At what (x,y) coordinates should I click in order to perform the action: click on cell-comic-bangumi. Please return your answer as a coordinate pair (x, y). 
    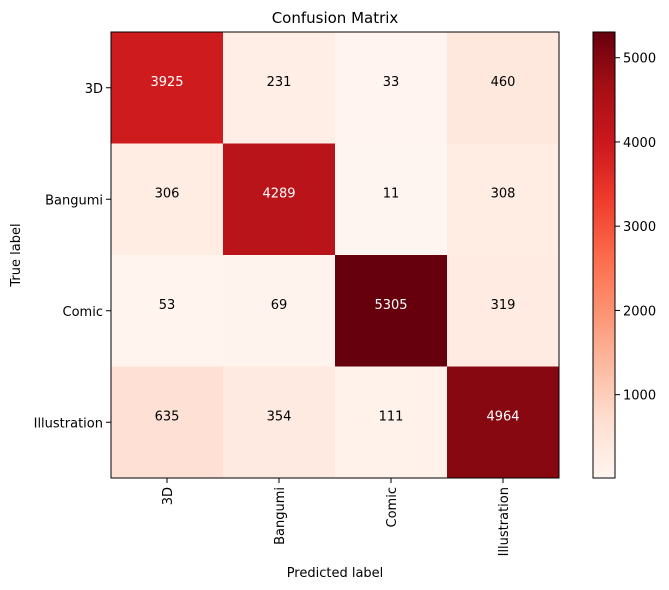
    Looking at the image, I should click on (279, 311).